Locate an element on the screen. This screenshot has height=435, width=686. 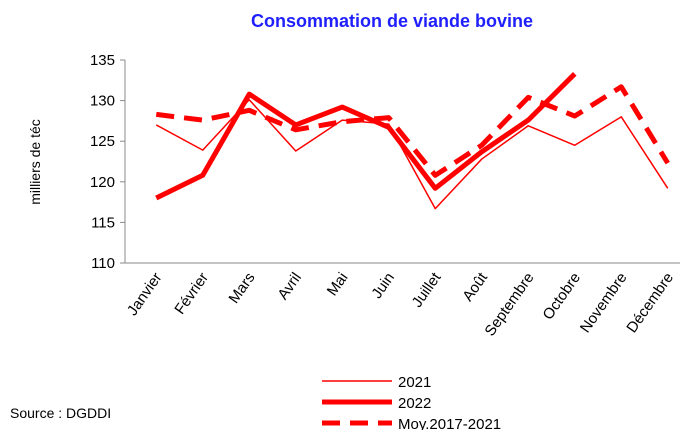
x-tick-label: Août is located at coordinates (475, 287).